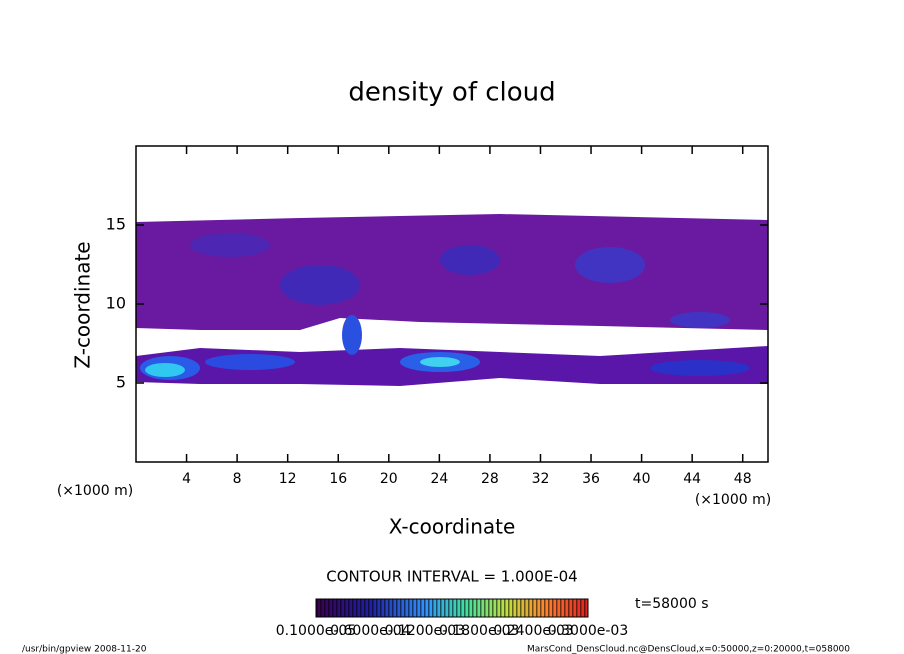 The width and height of the screenshot is (904, 654). What do you see at coordinates (288, 479) in the screenshot?
I see `x-tick-label: 12` at bounding box center [288, 479].